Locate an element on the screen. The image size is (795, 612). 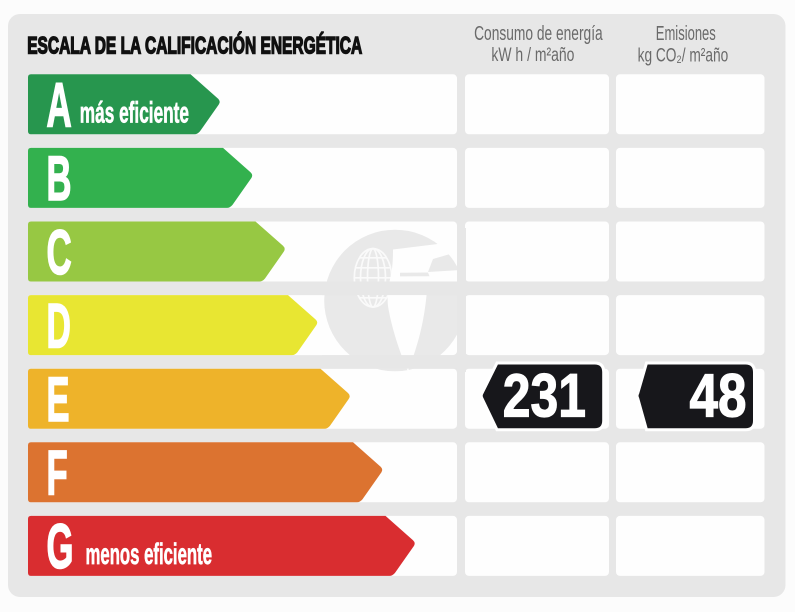
svg-text: B is located at coordinates (59, 179).